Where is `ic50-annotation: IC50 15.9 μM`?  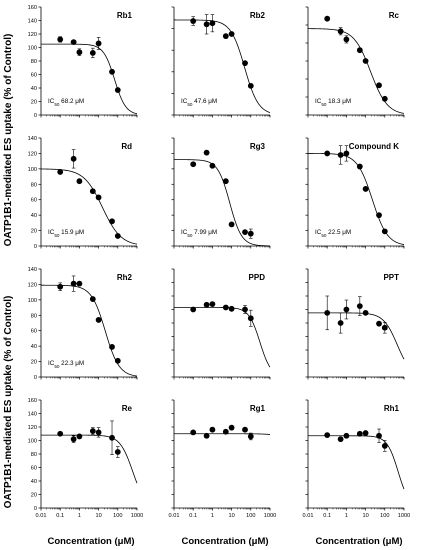
ic50-annotation: IC50 15.9 μM is located at coordinates (66, 233).